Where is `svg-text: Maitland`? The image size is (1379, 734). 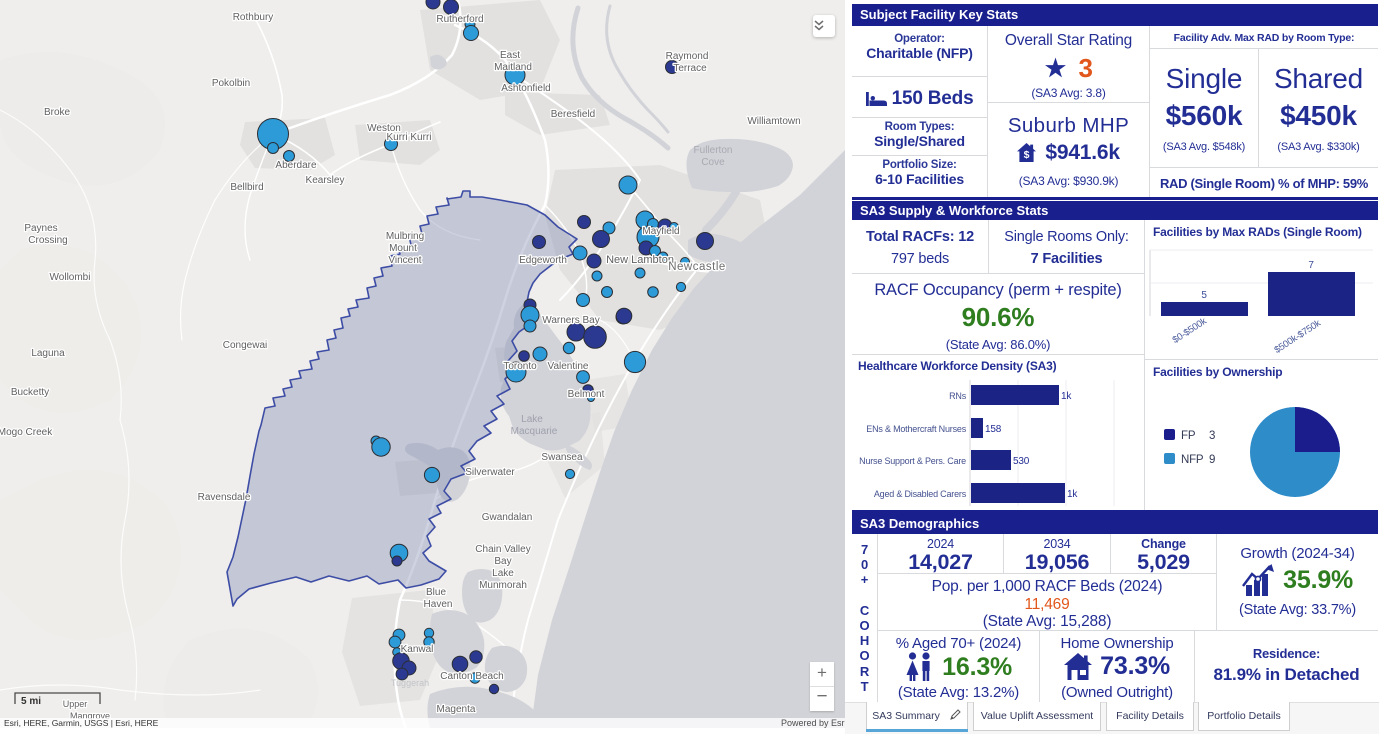
svg-text: Maitland is located at coordinates (513, 67).